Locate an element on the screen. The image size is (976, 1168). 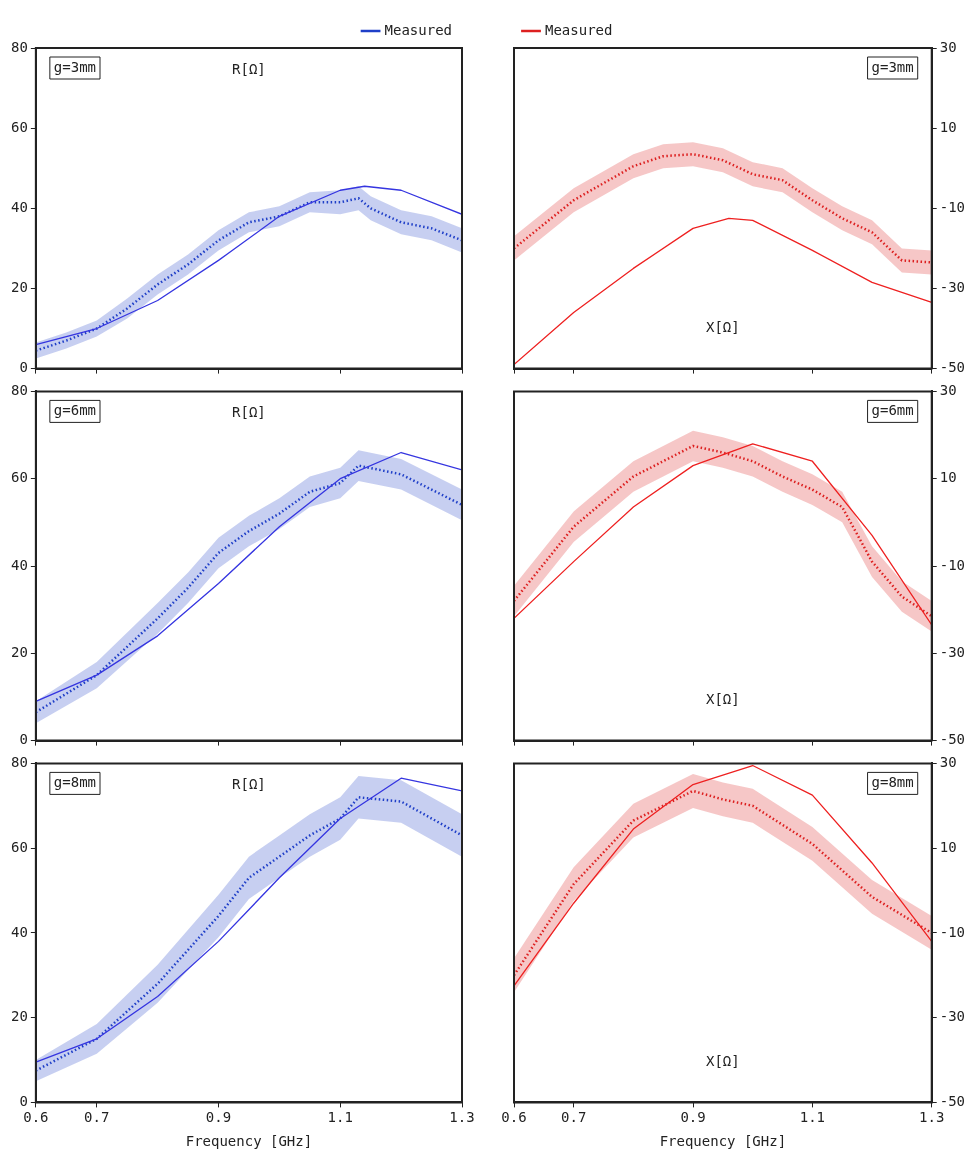
line-series is located at coordinates (723, 208).